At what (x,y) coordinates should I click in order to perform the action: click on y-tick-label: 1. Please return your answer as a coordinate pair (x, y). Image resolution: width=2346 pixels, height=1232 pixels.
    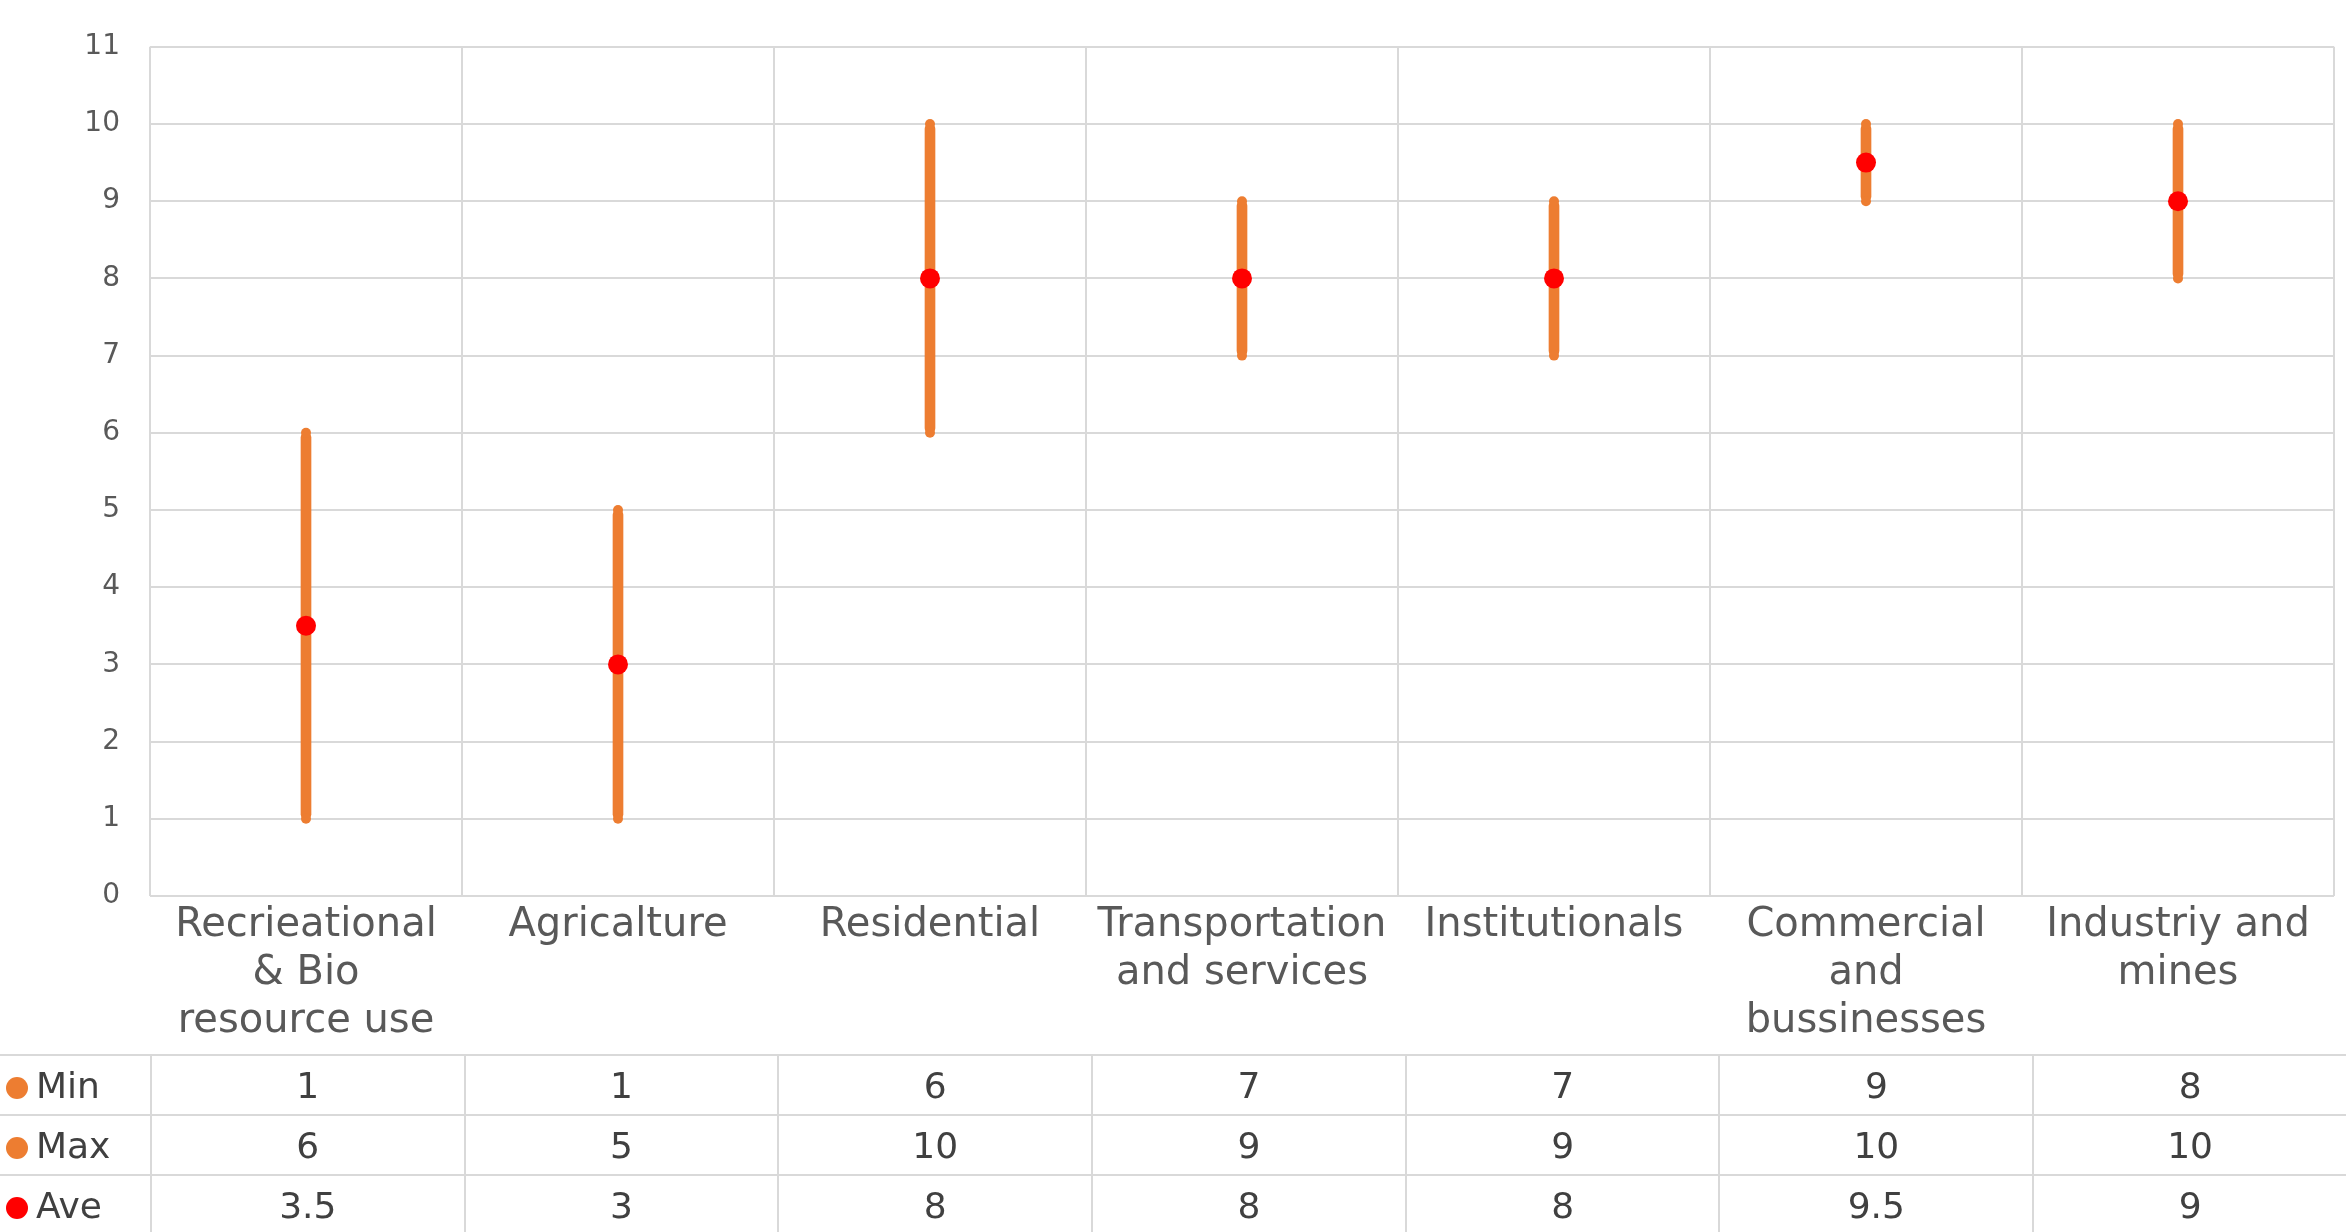
    Looking at the image, I should click on (111, 817).